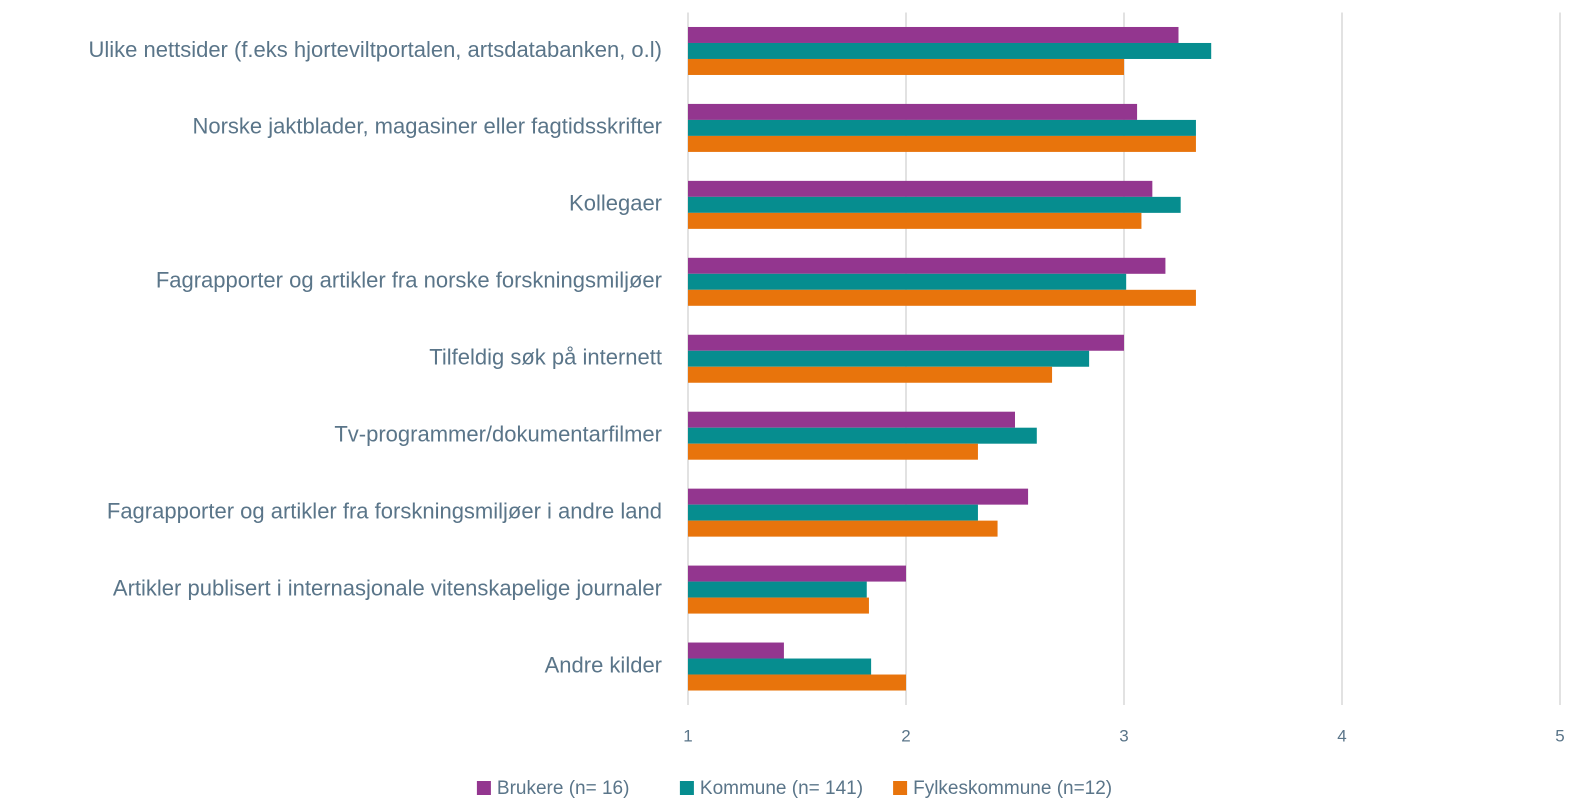 The height and width of the screenshot is (802, 1569). Describe the element at coordinates (905, 735) in the screenshot. I see `x-tick-label: 2` at that location.